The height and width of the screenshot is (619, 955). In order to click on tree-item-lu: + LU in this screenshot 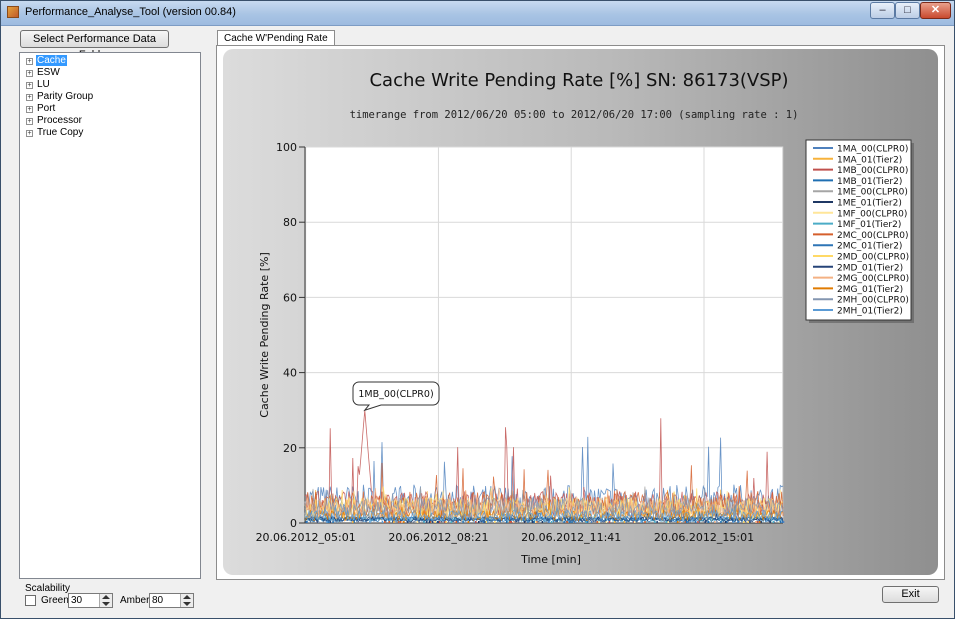, I will do `click(38, 84)`.